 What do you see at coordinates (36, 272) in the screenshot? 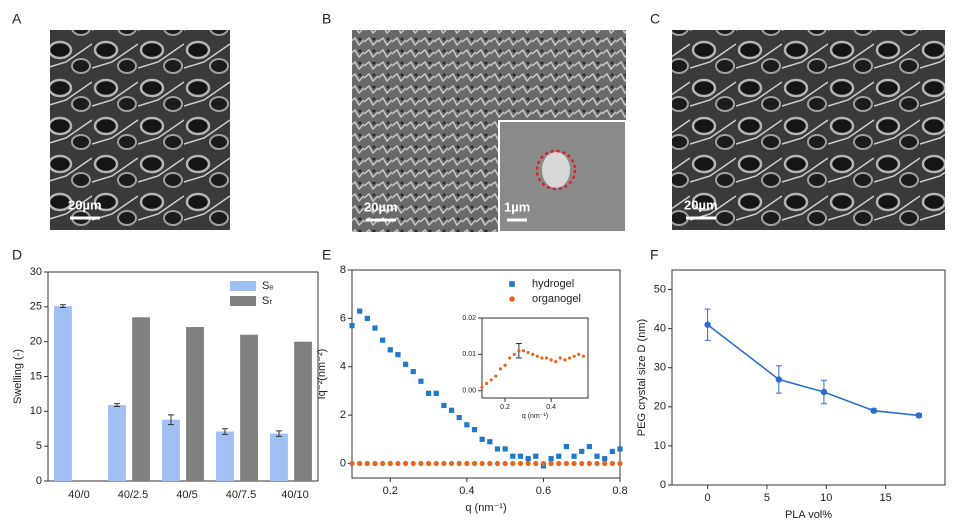
I see `y-tick-label: 30` at bounding box center [36, 272].